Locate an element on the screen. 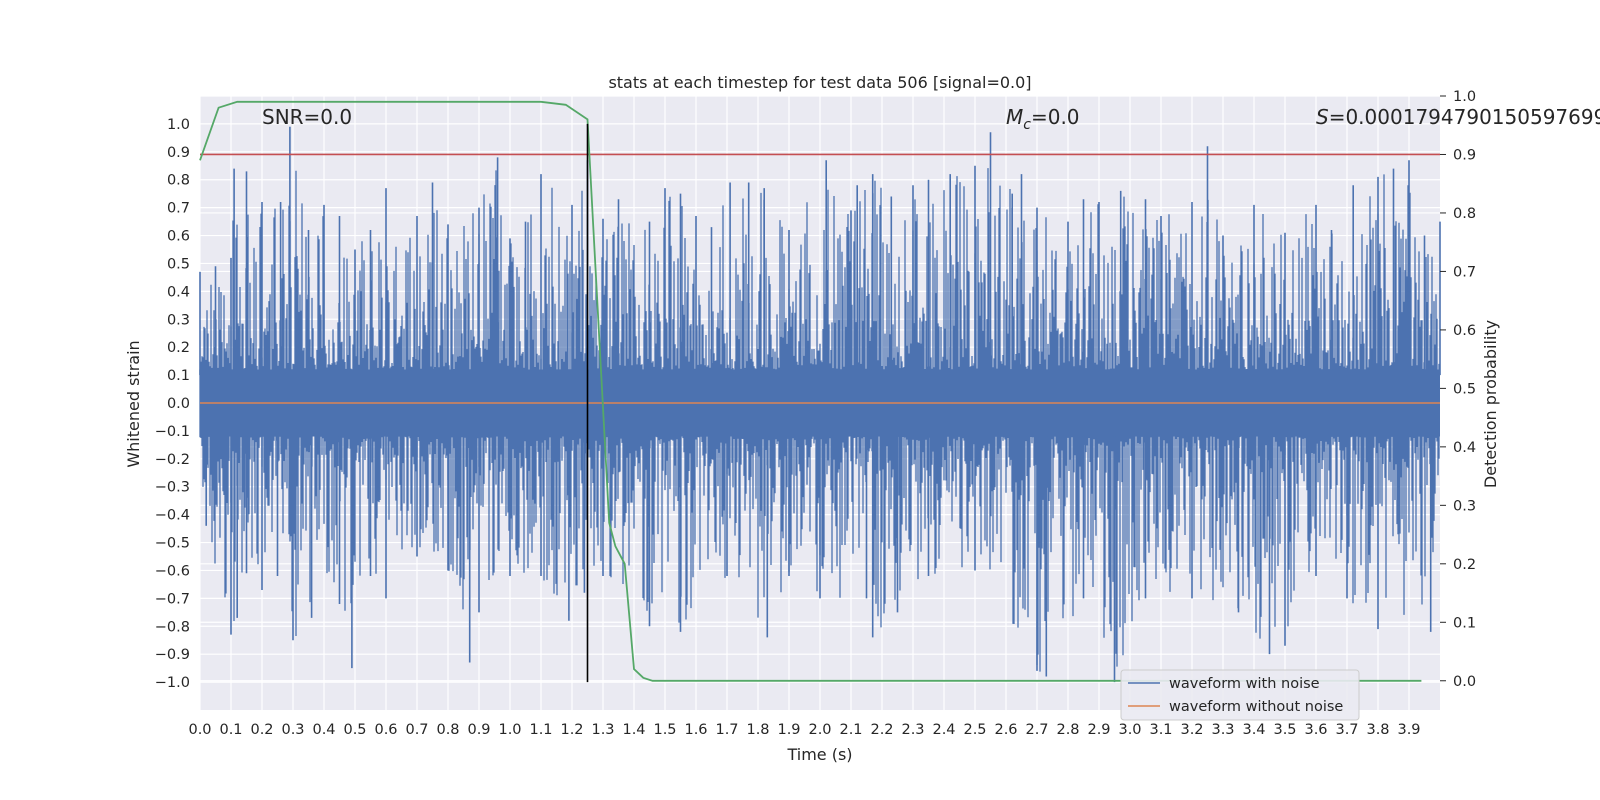 This screenshot has width=1600, height=800. x-tick-label: 0.9 is located at coordinates (478, 730).